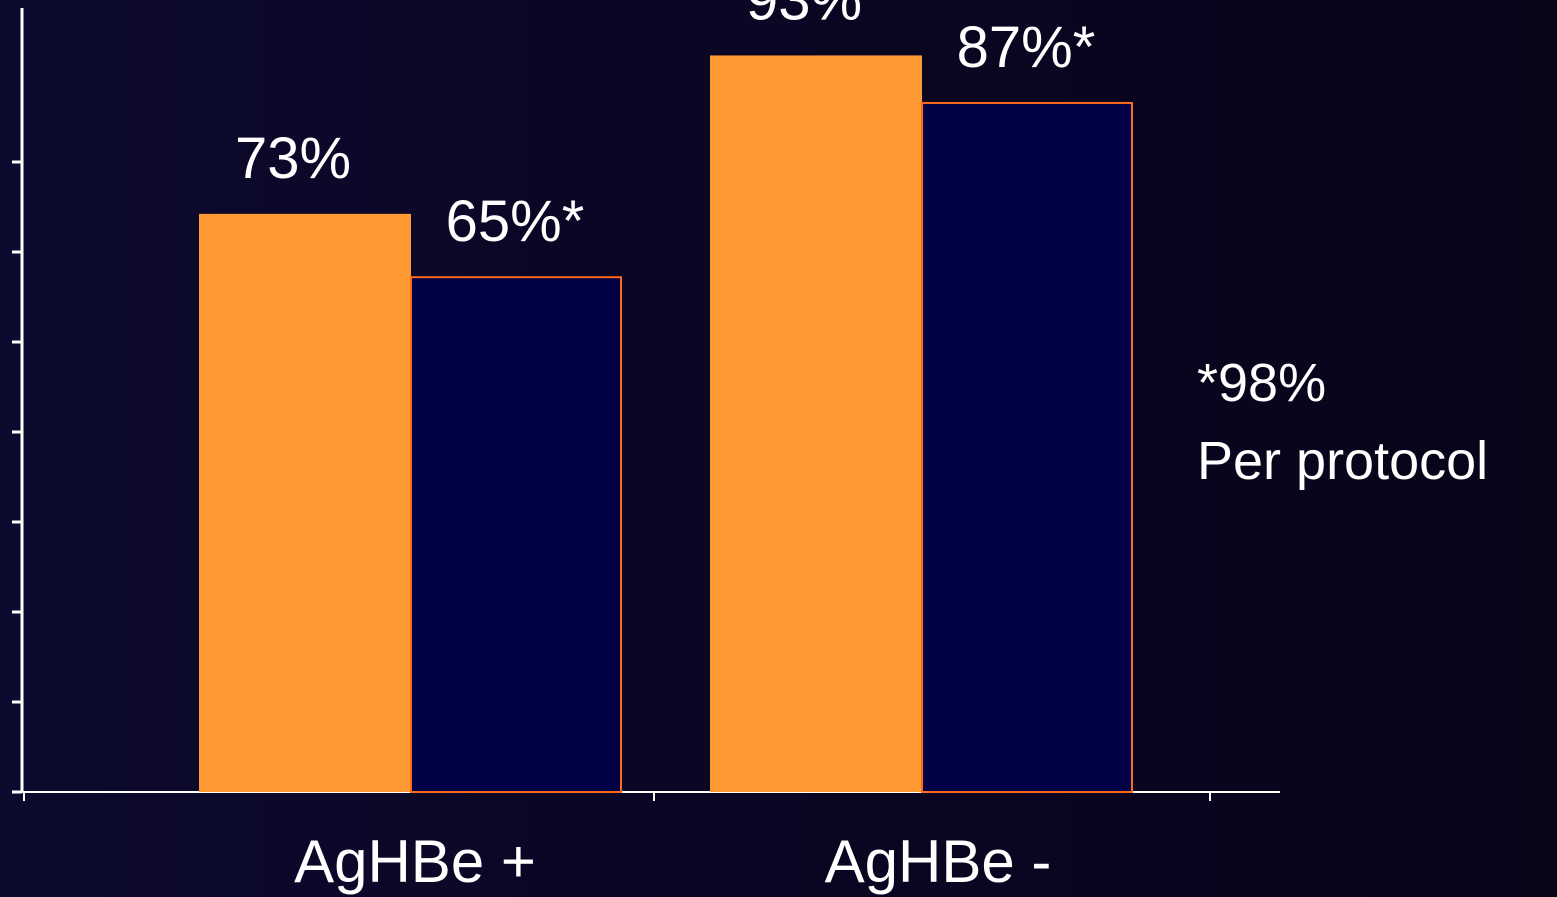 The image size is (1557, 897). What do you see at coordinates (816, 423) in the screenshot?
I see `bar-series-1-aghbe-negative` at bounding box center [816, 423].